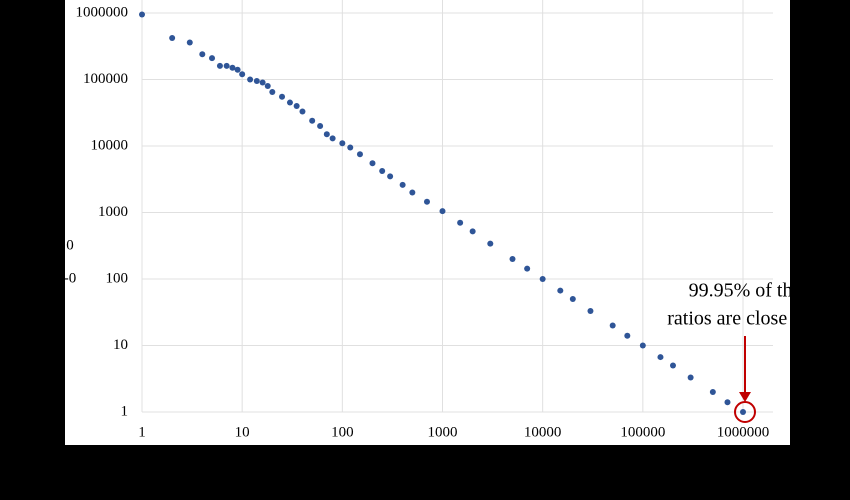 The height and width of the screenshot is (500, 850). What do you see at coordinates (342, 432) in the screenshot?
I see `x-tick-label: 100` at bounding box center [342, 432].